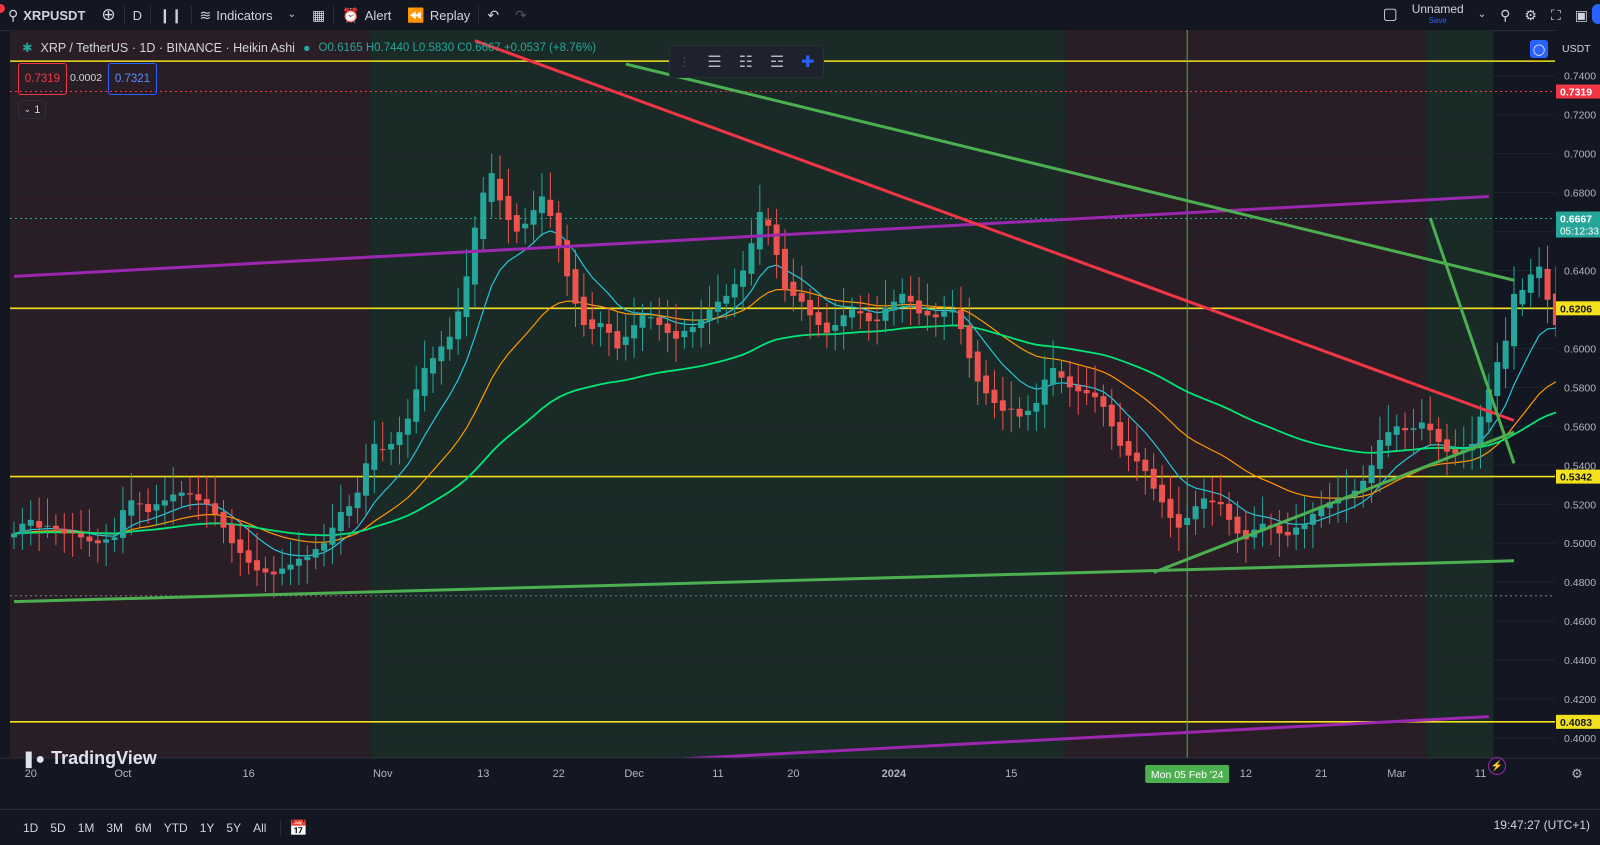 This screenshot has width=1600, height=845. Describe the element at coordinates (1480, 774) in the screenshot. I see `x-tick-label: 11` at that location.